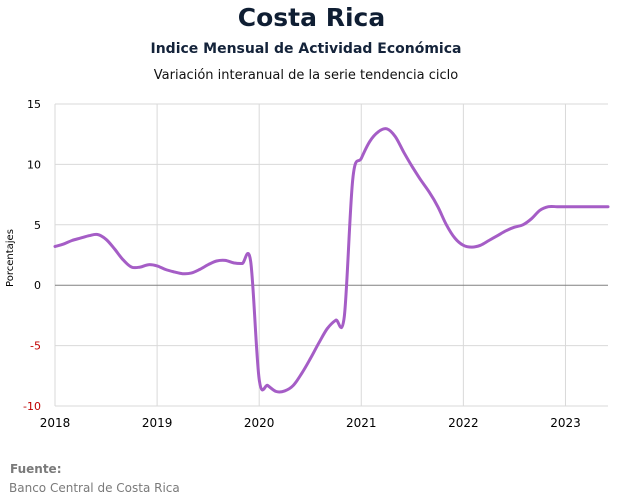 The width and height of the screenshot is (623, 503). Describe the element at coordinates (35, 346) in the screenshot. I see `y-tick-label: -5` at that location.